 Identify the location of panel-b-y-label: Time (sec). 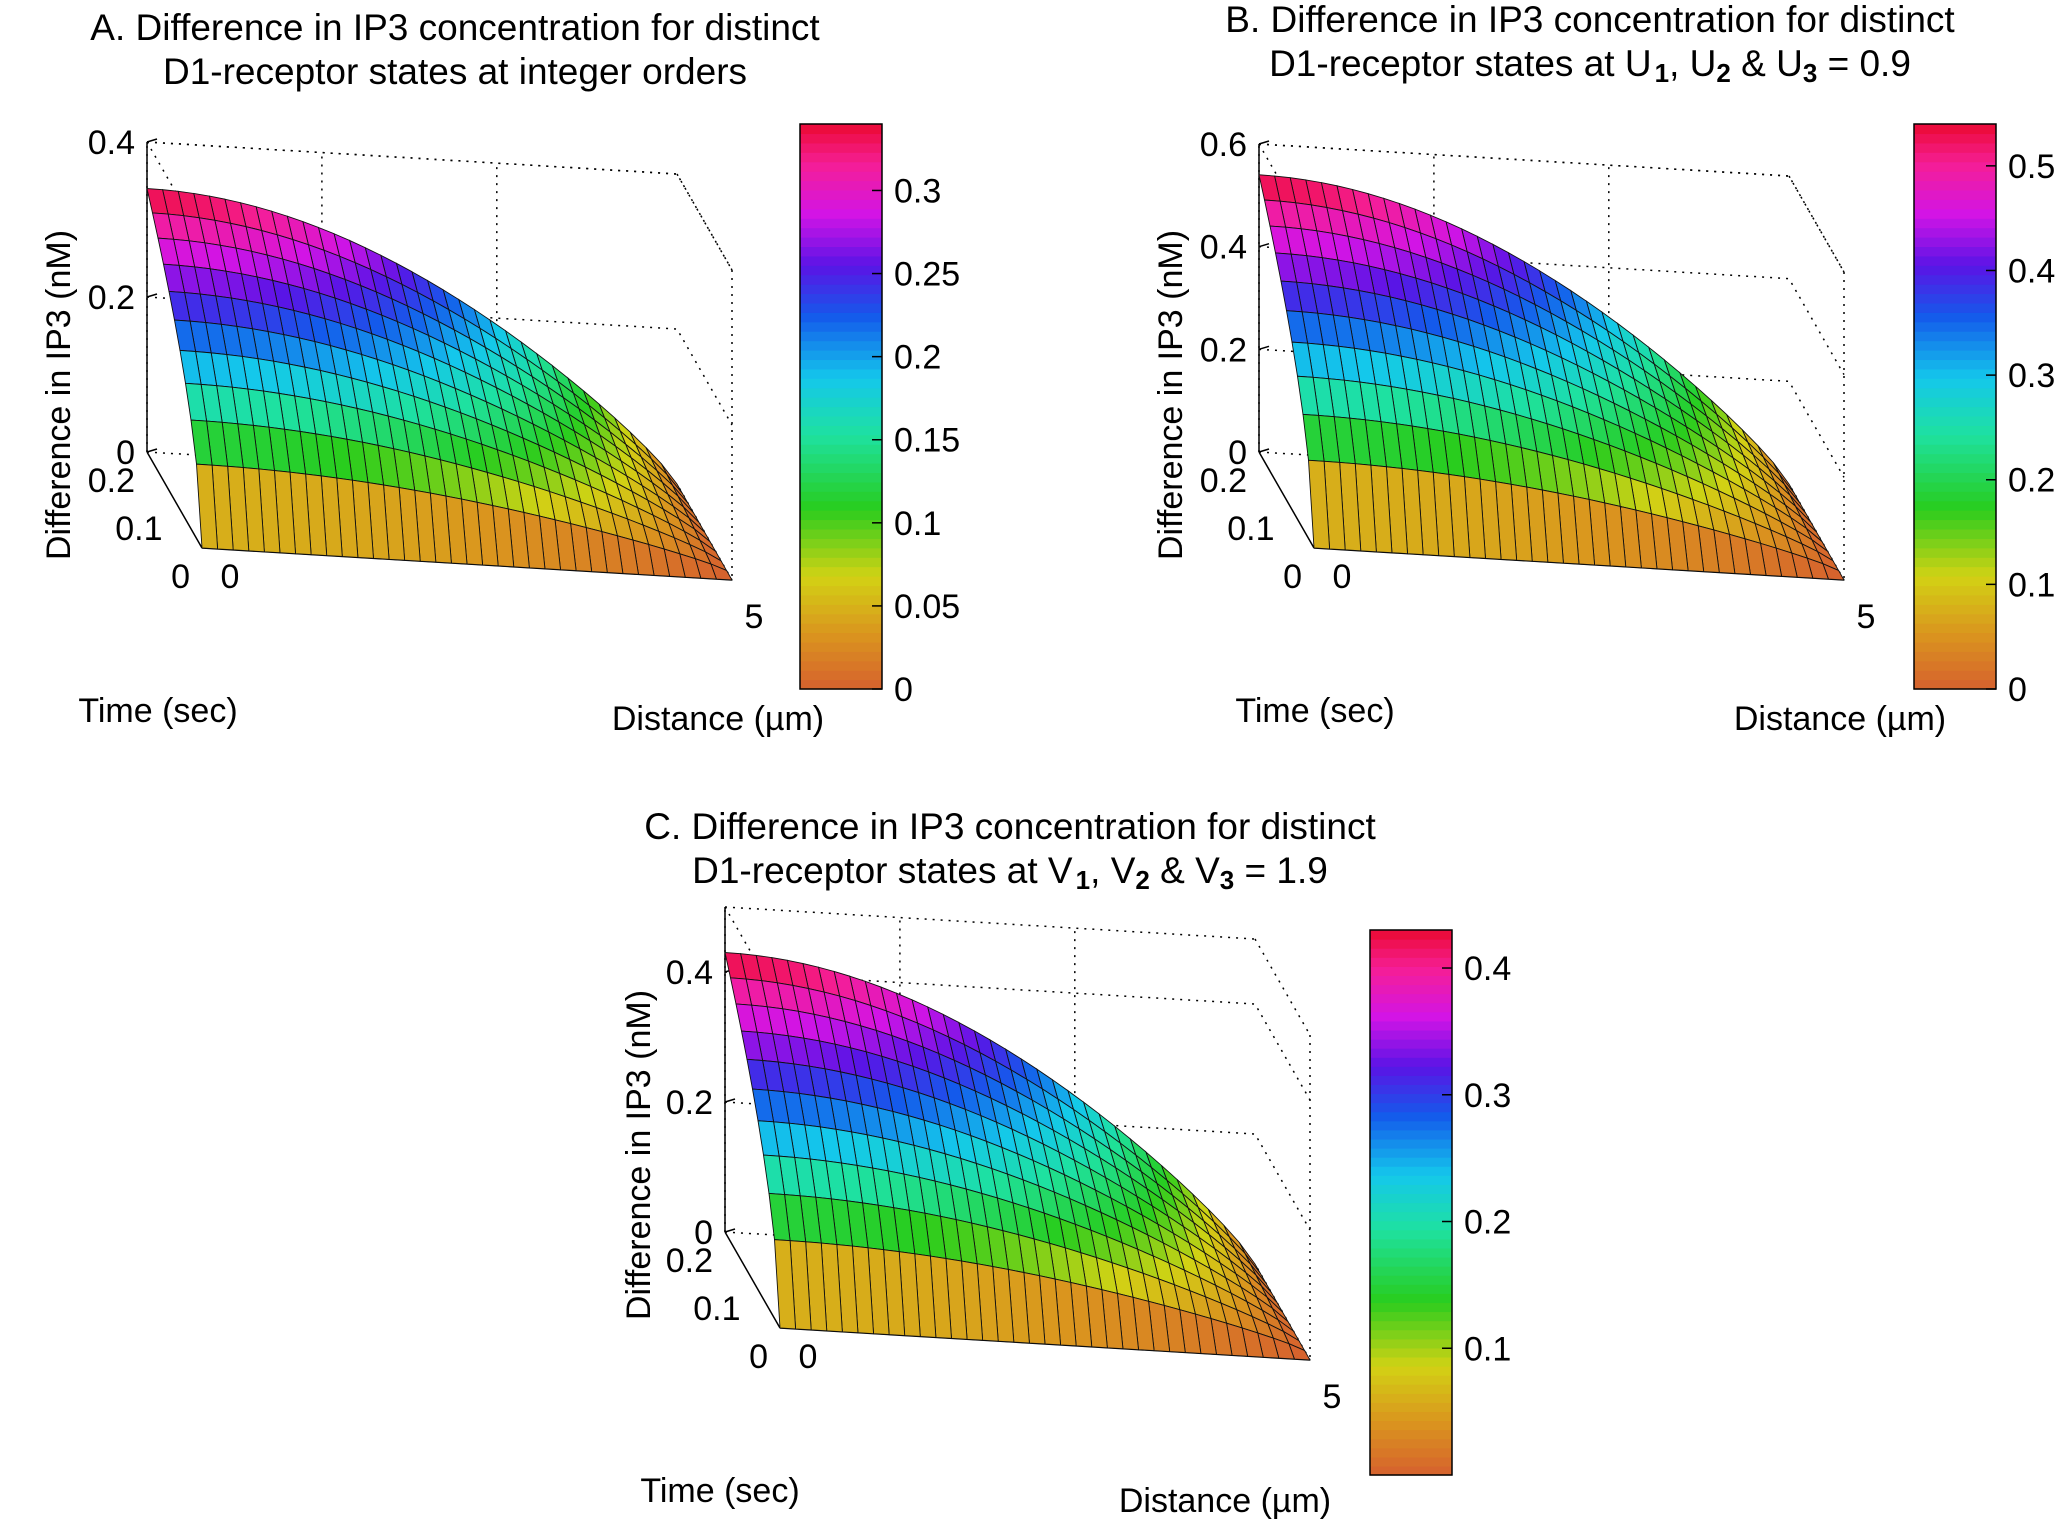
(1314, 711).